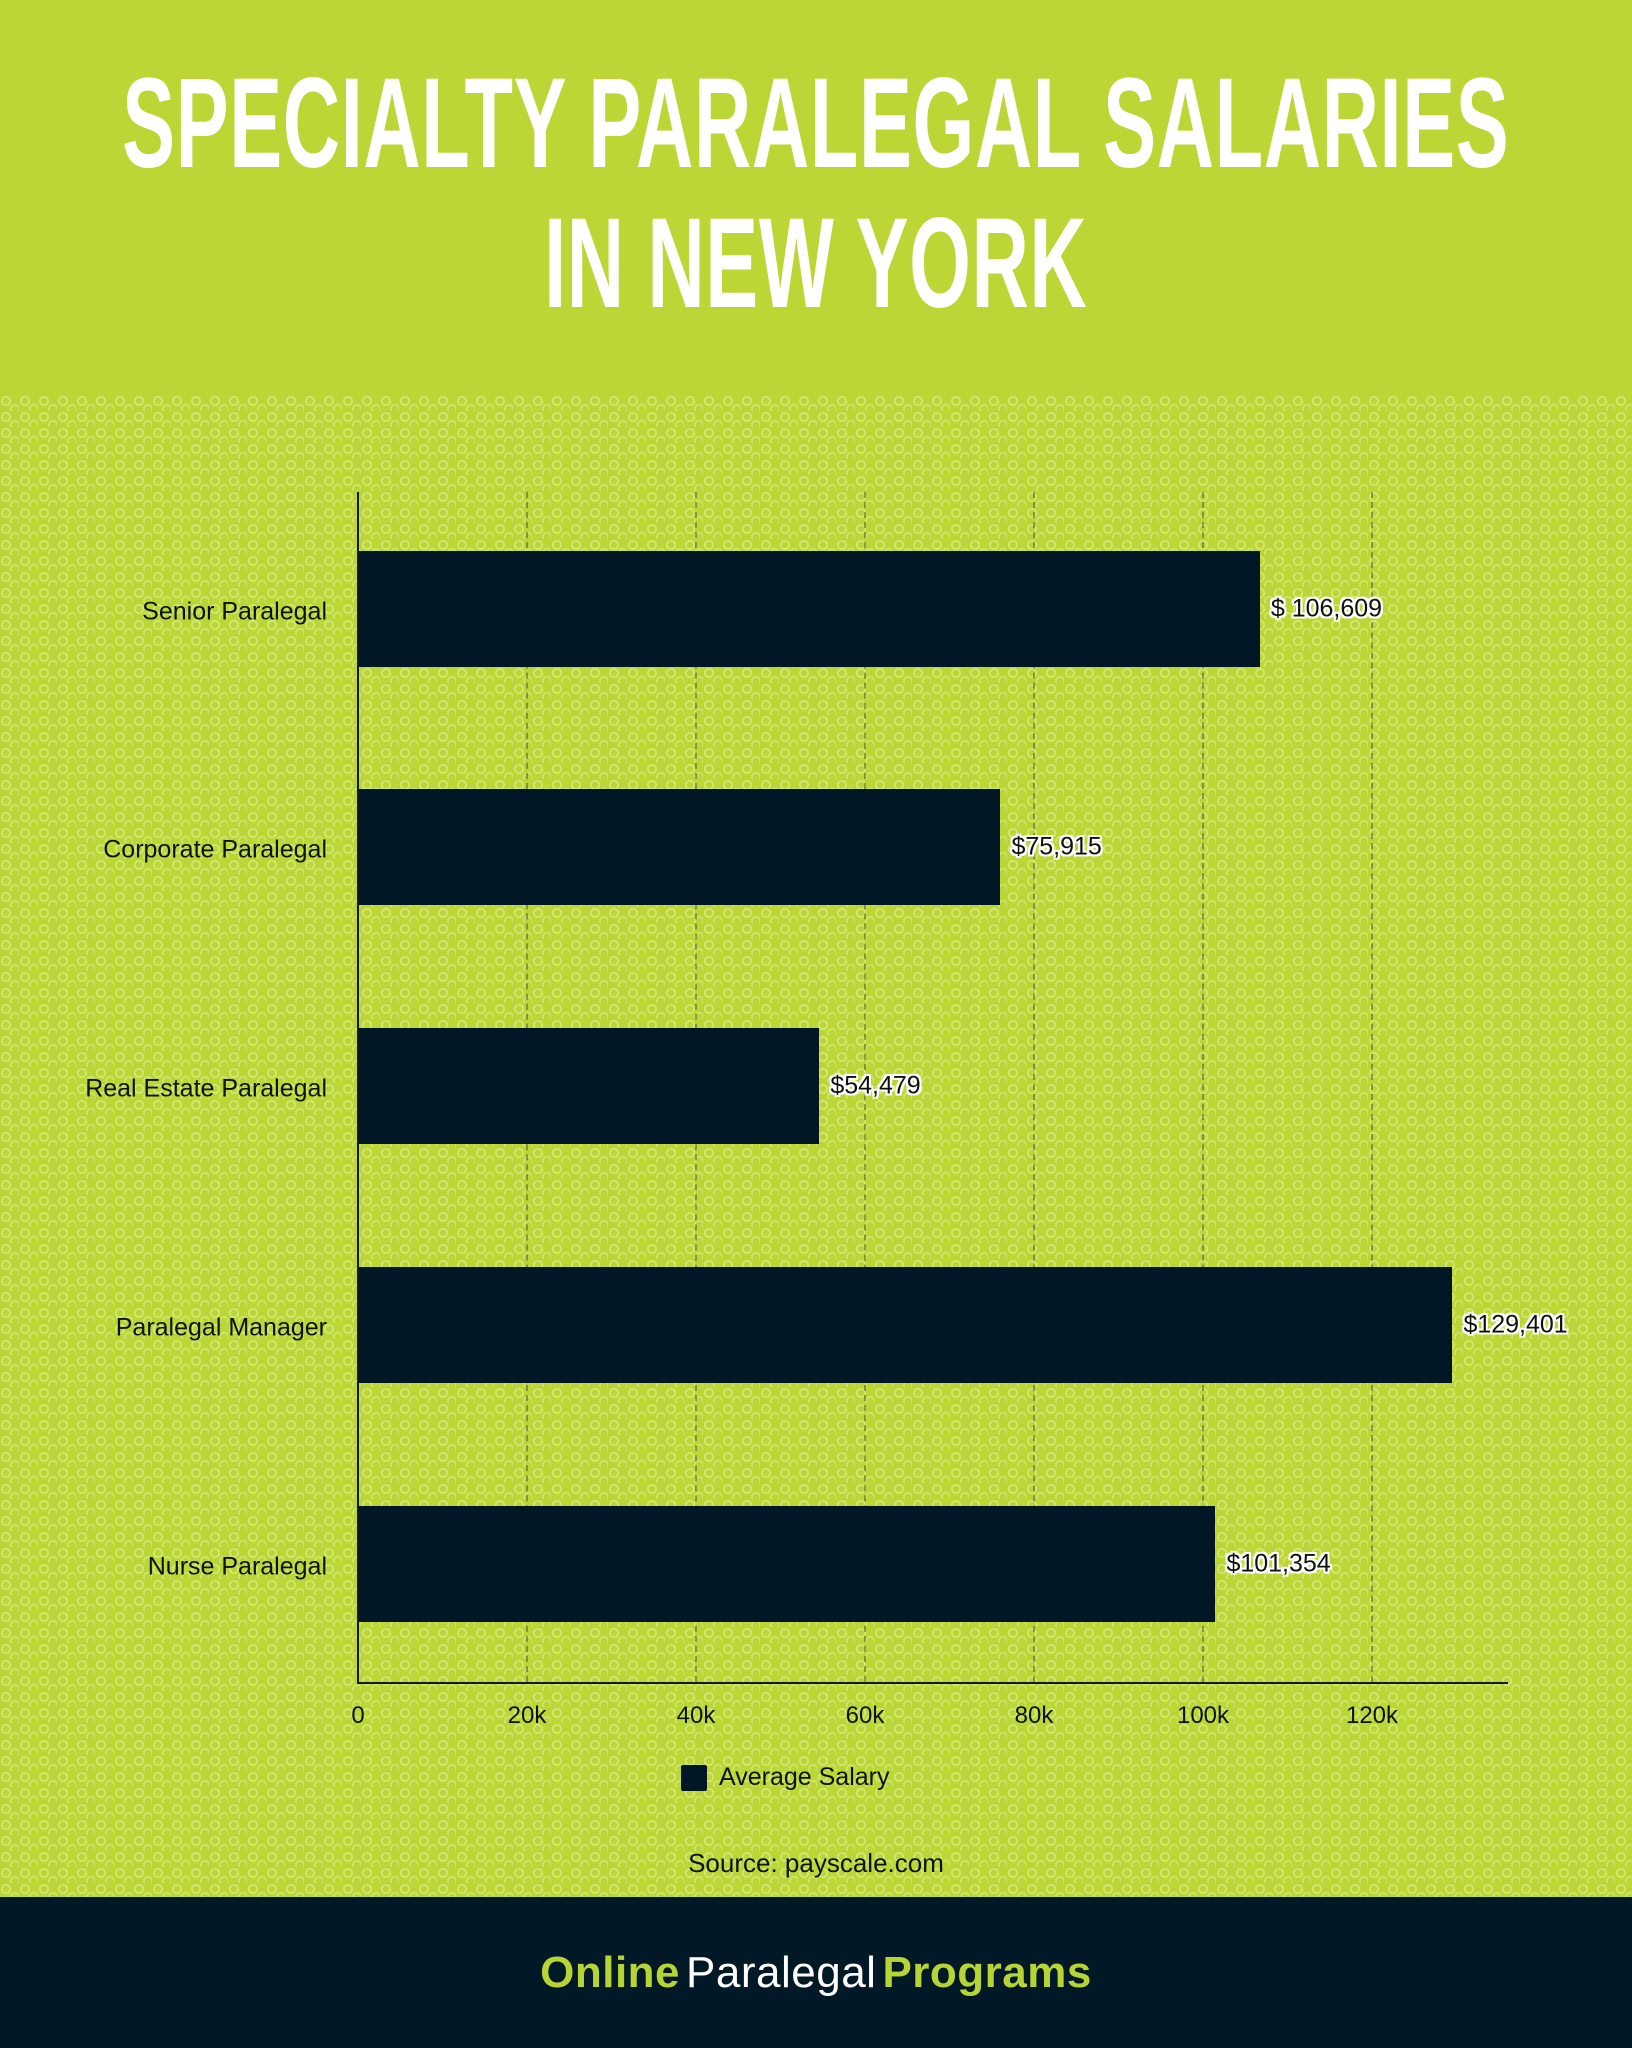  I want to click on footer: Online Paralegal Programs, so click(816, 1972).